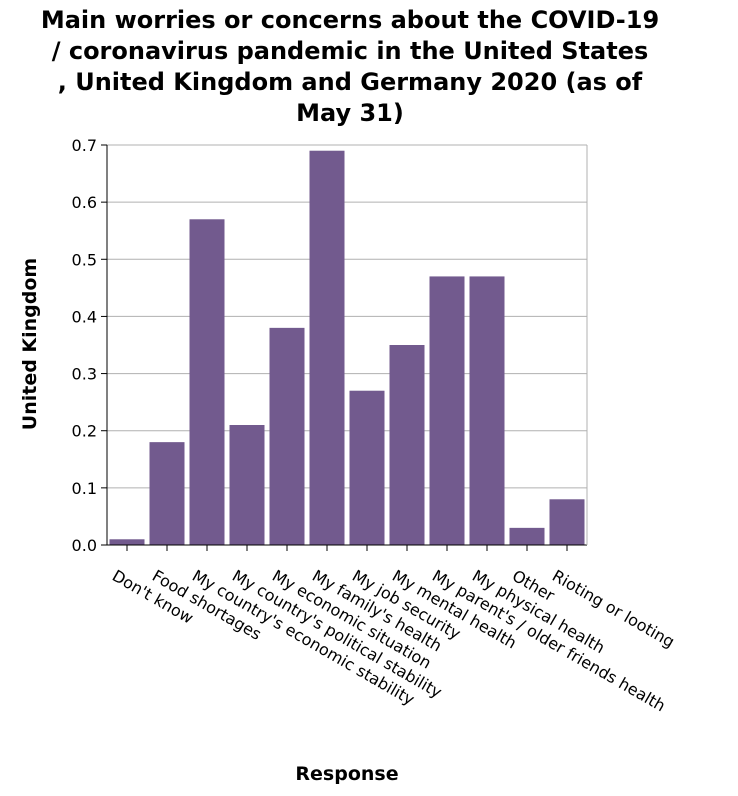  I want to click on y-tick-label: 0.3, so click(84, 374).